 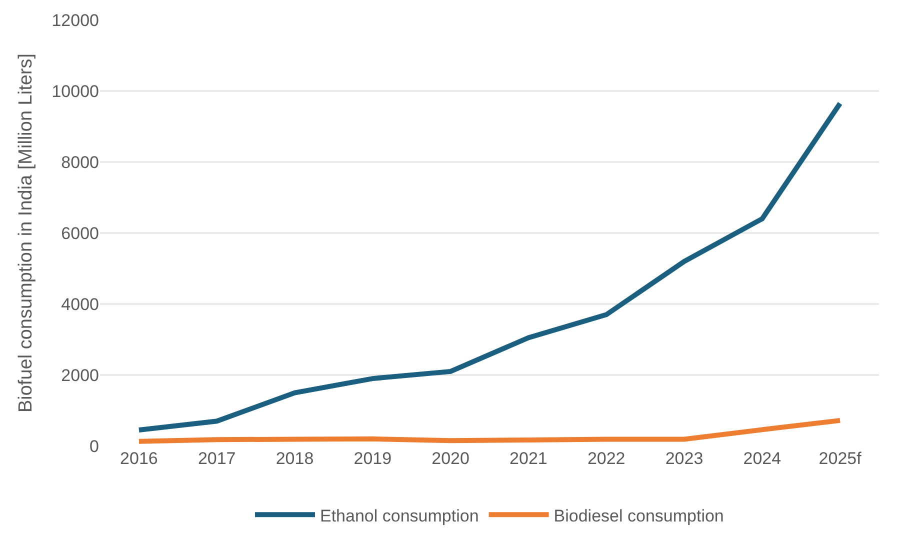 What do you see at coordinates (217, 458) in the screenshot?
I see `x-tick-label: 2017` at bounding box center [217, 458].